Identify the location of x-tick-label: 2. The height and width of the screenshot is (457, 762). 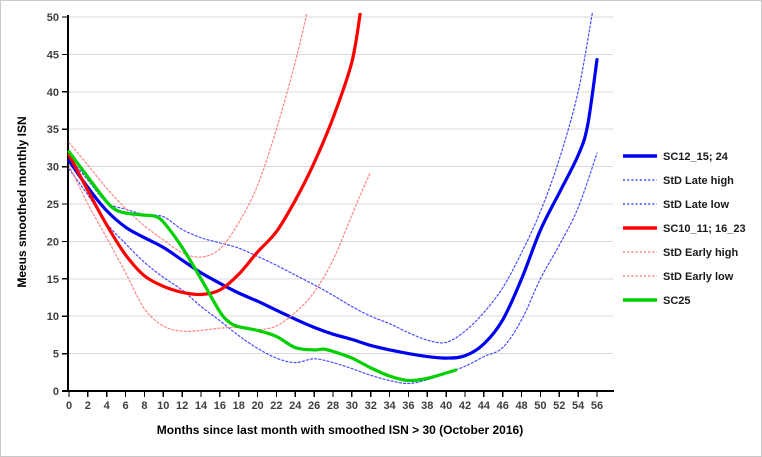
(88, 406).